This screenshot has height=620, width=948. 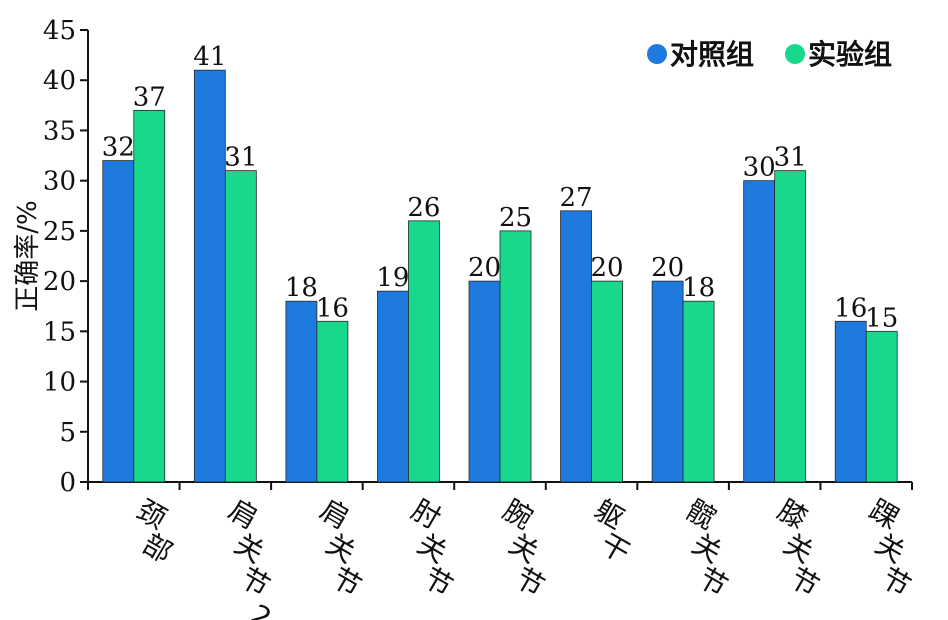 What do you see at coordinates (698, 391) in the screenshot?
I see `bar-实验组-髋关节` at bounding box center [698, 391].